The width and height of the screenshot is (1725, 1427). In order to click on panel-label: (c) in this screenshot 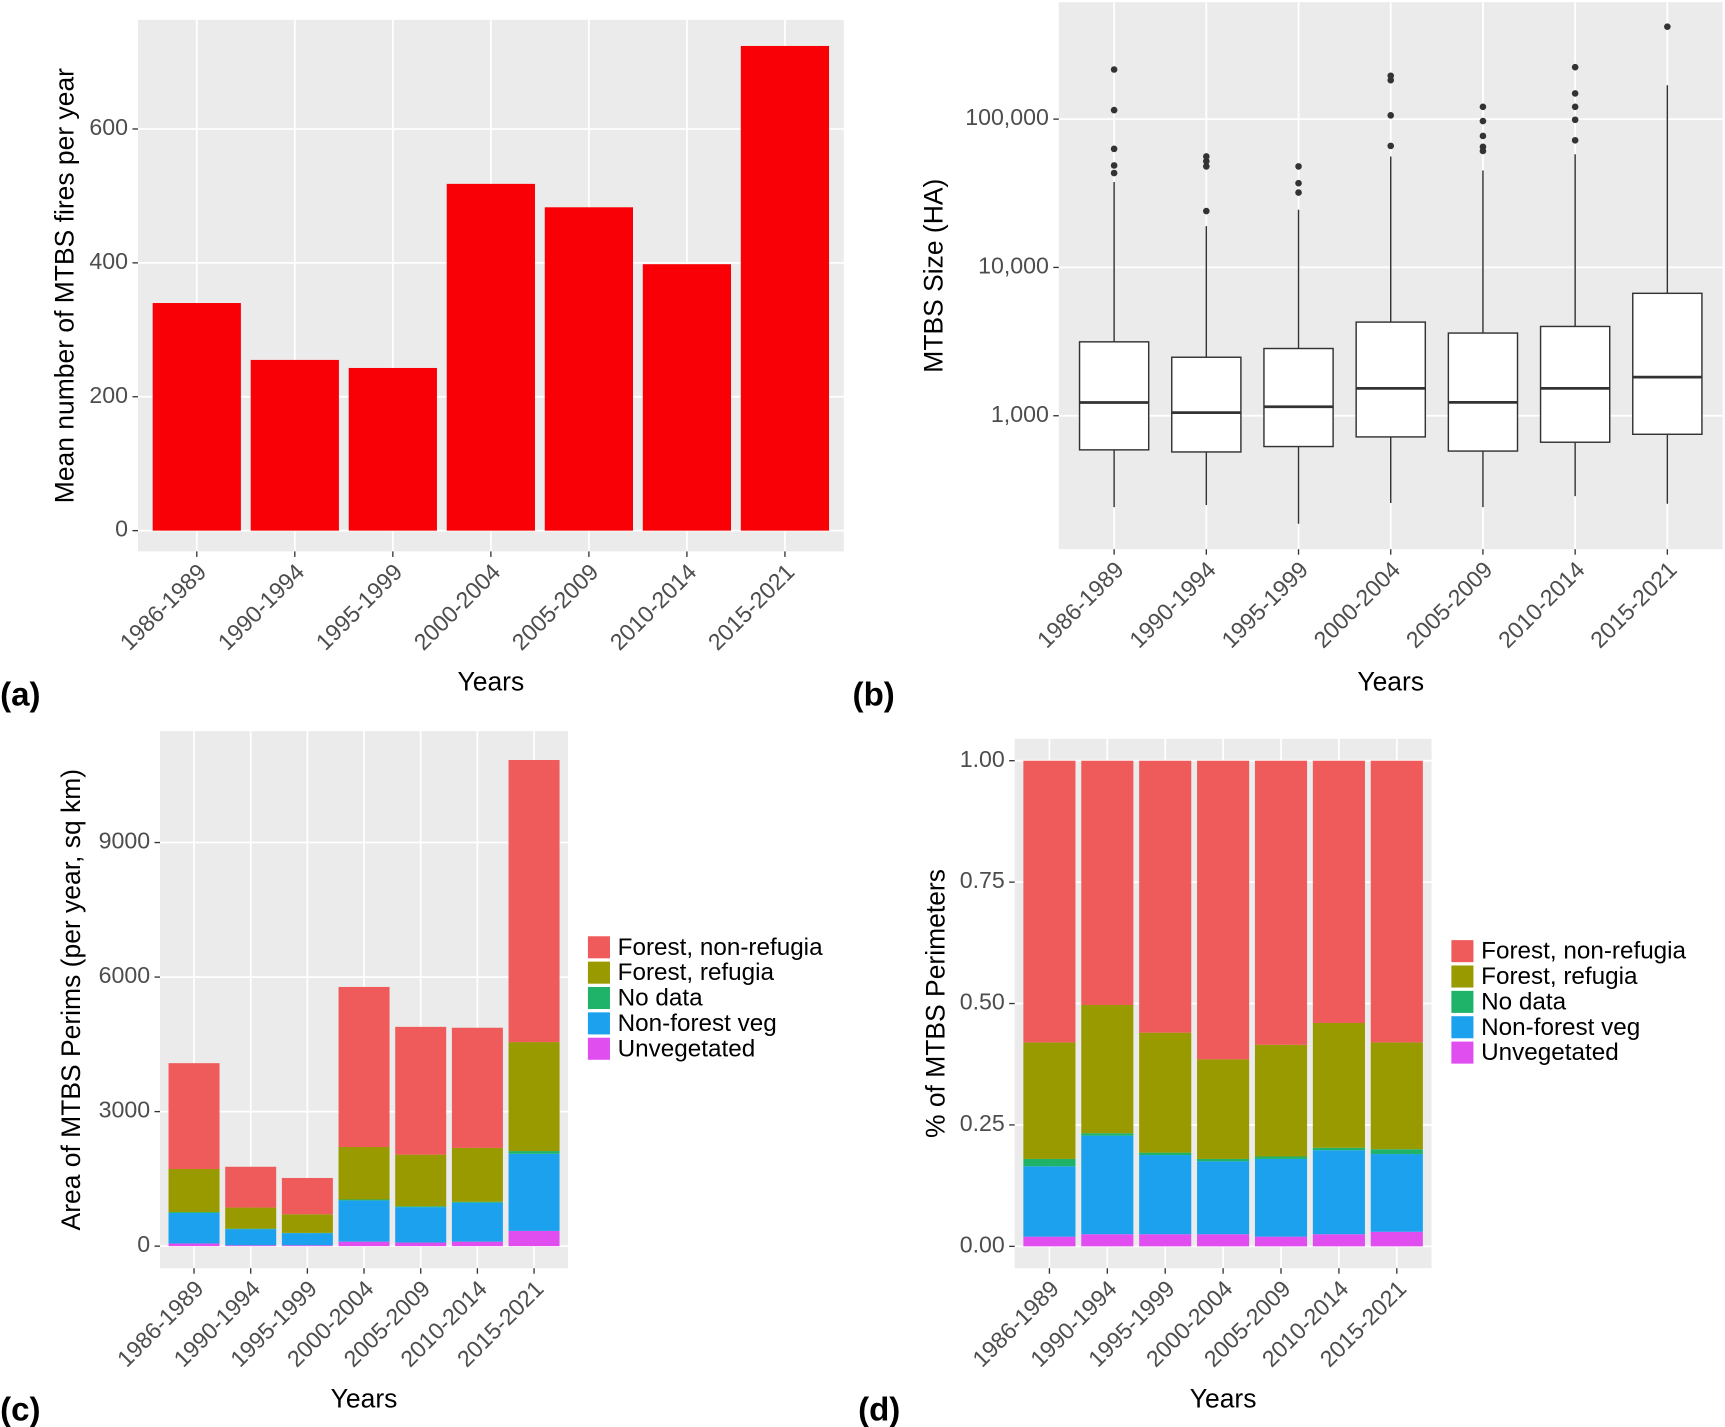, I will do `click(20, 1409)`.